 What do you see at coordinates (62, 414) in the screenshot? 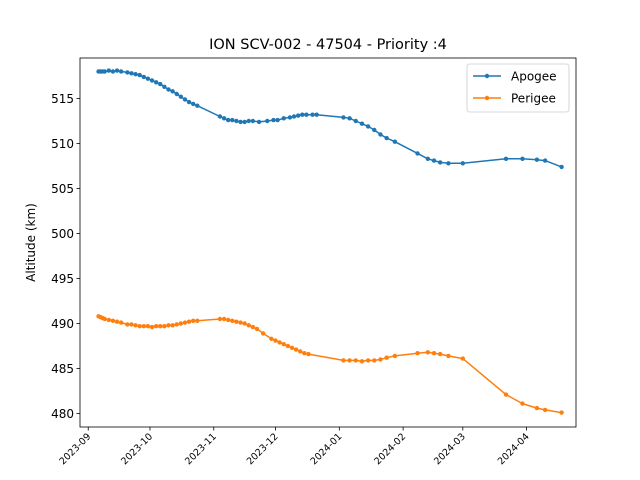
I see `y-tick-label: 480` at bounding box center [62, 414].